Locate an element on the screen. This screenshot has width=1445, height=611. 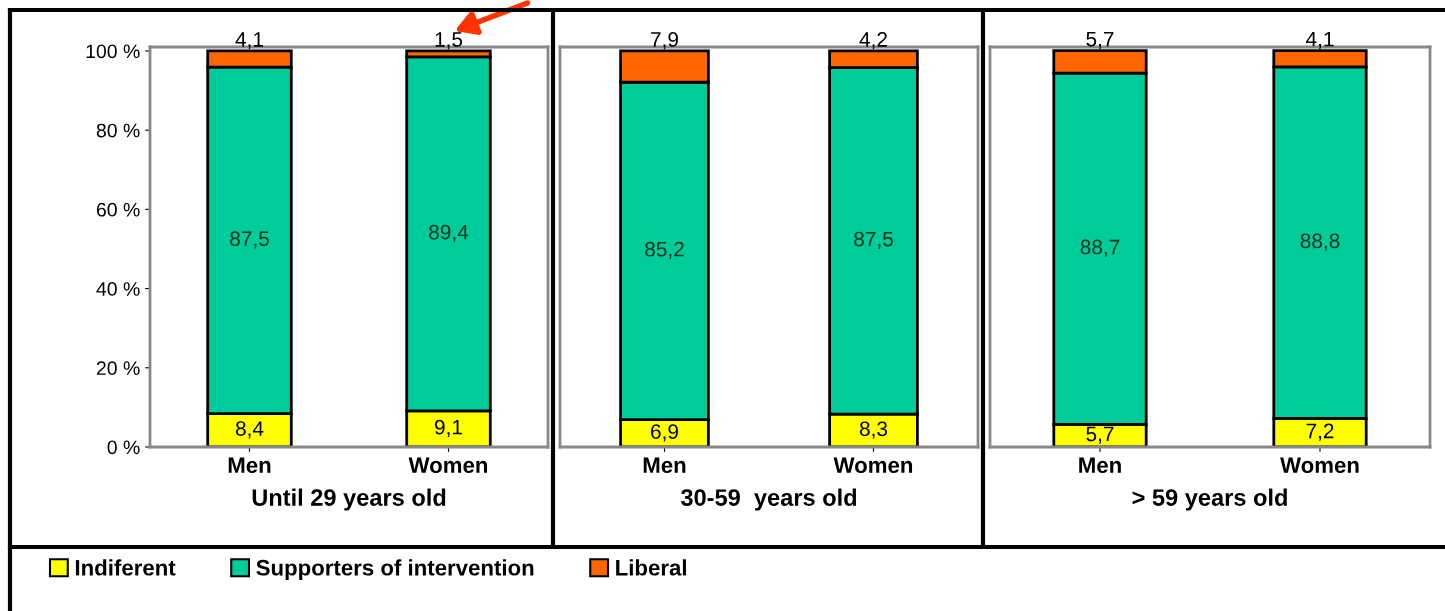
y-tick-label: 100 % is located at coordinates (113, 51).